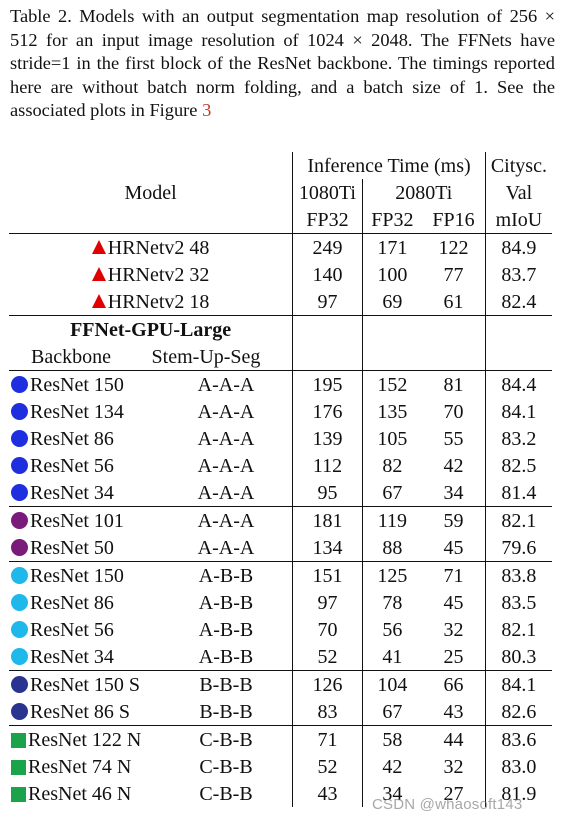  I want to click on time-2080ti-fp32: 152, so click(392, 384).